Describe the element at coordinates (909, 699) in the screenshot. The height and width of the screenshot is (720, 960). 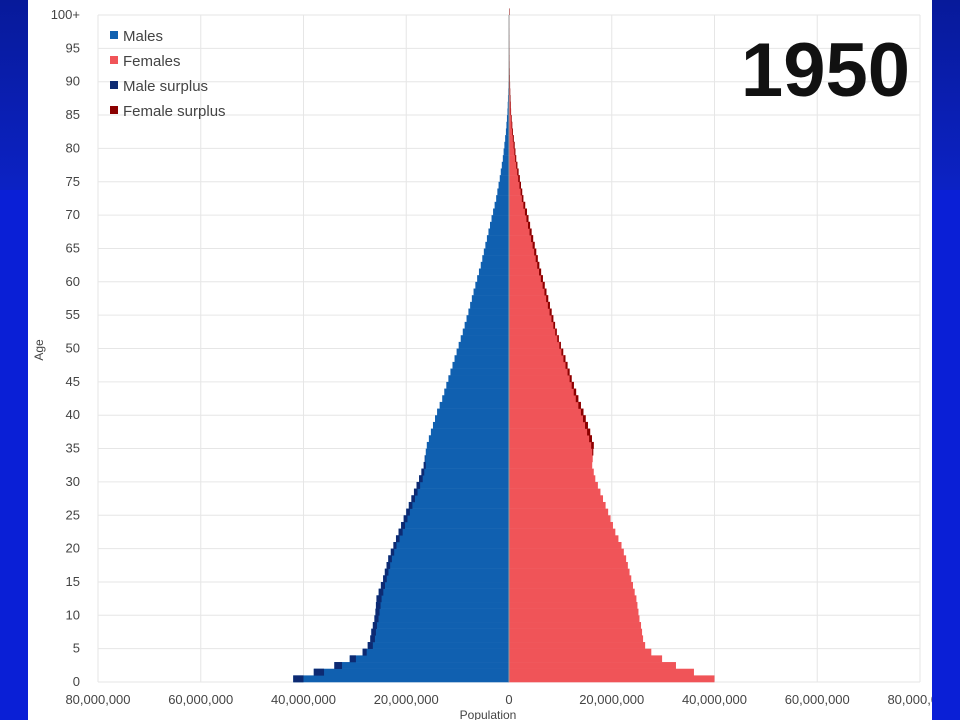
I see `x-tick-label: 80,000,000` at that location.